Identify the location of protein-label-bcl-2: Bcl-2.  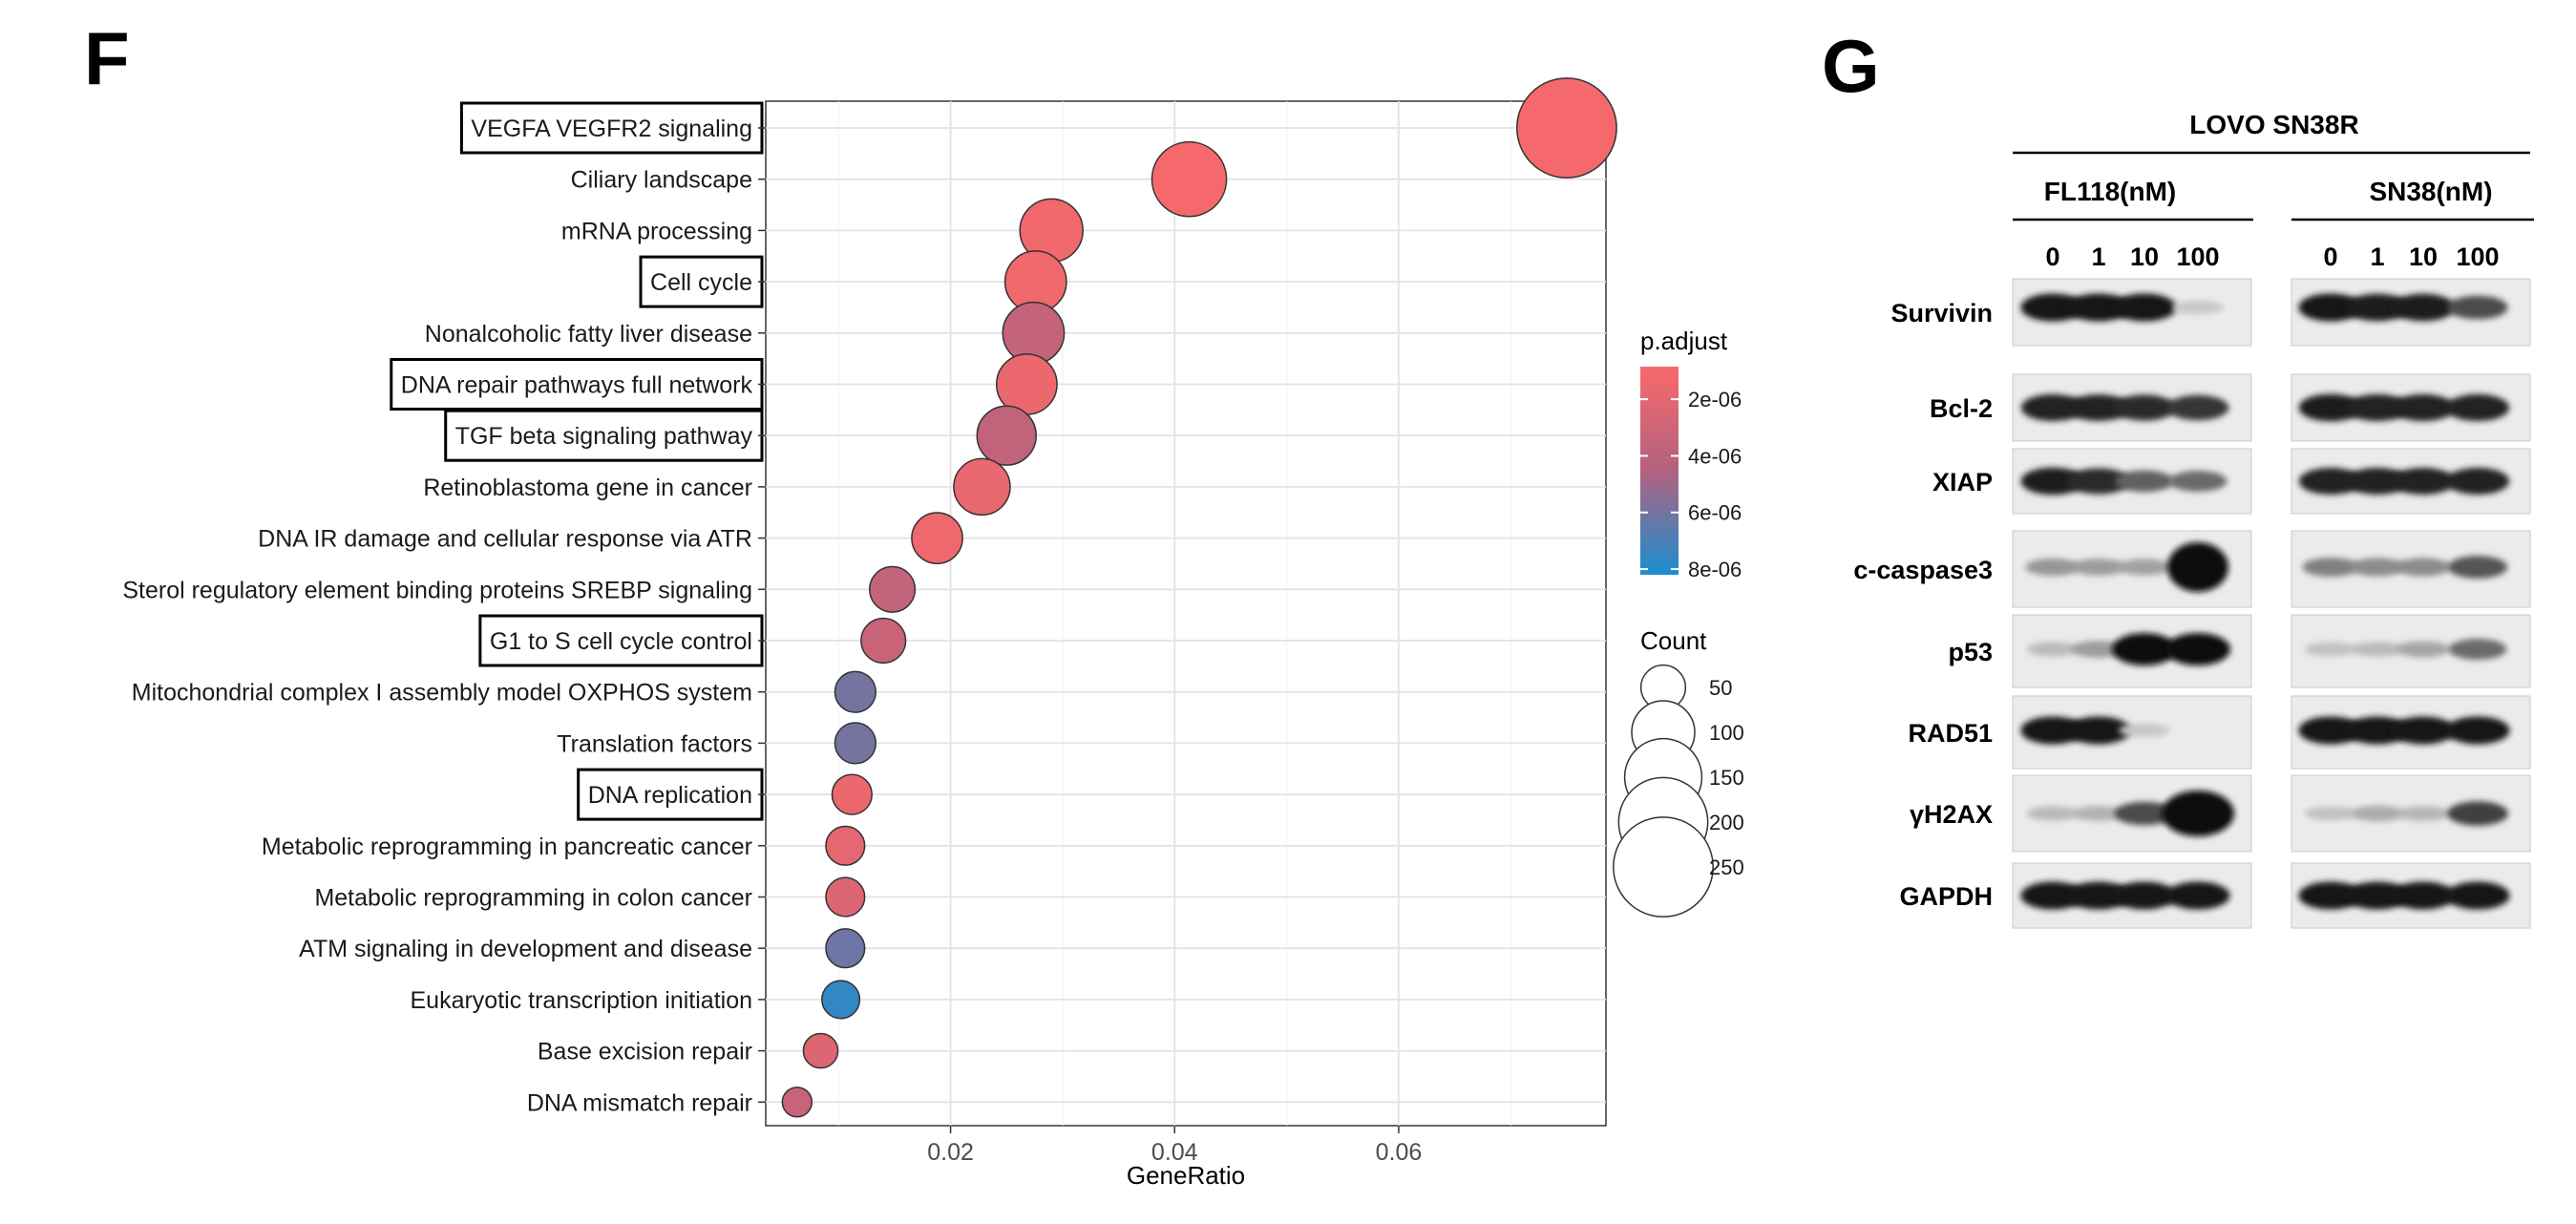
(1961, 408).